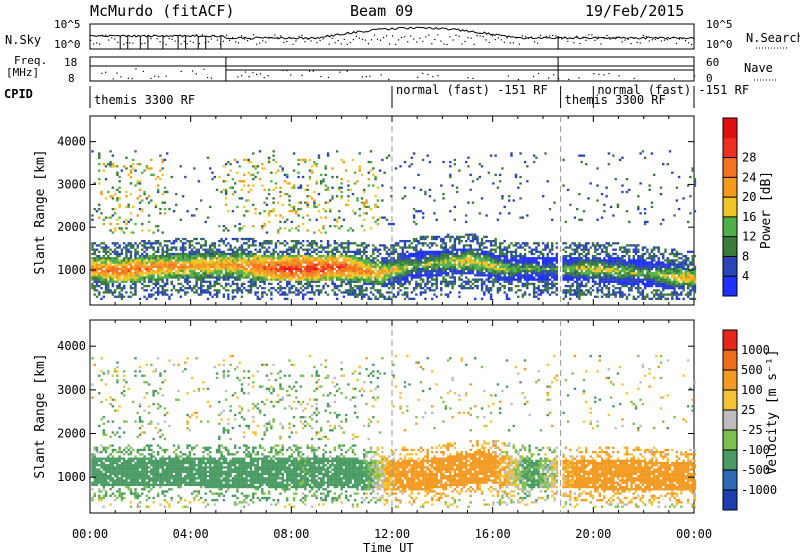  I want to click on cpid-segment-label: normal (fast) -151 RF, so click(673, 90).